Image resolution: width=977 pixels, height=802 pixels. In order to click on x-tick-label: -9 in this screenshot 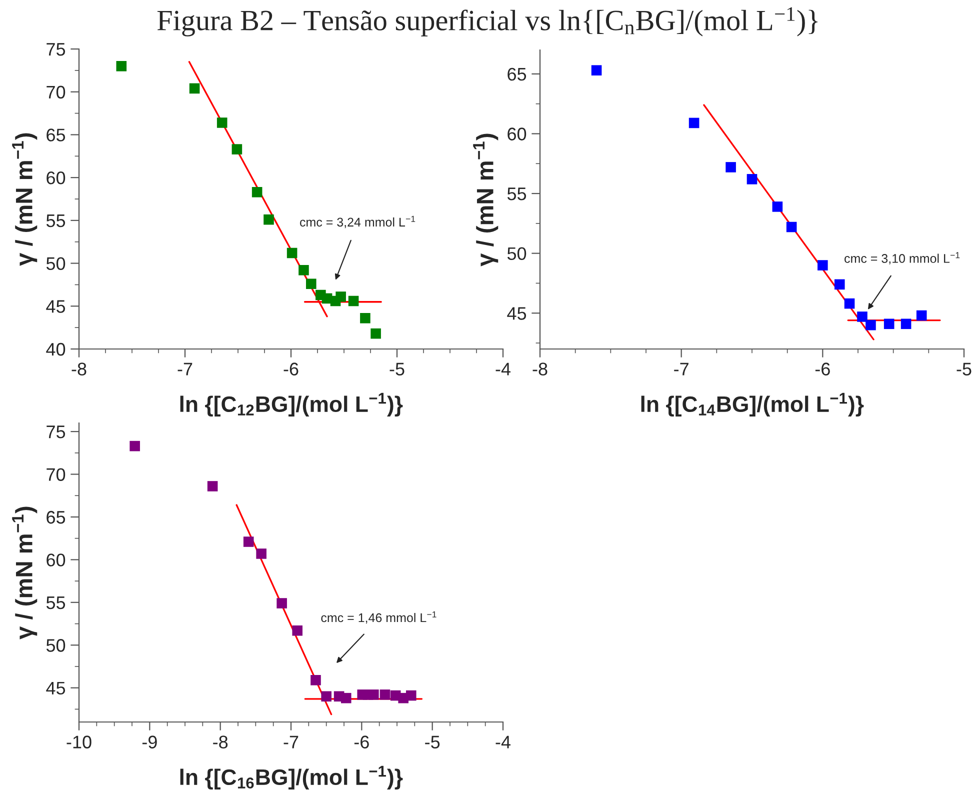, I will do `click(149, 742)`.